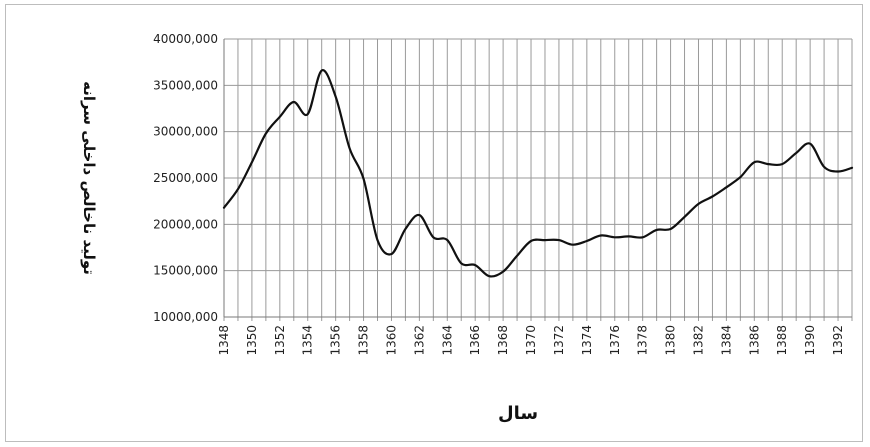 The height and width of the screenshot is (447, 870). Describe the element at coordinates (643, 340) in the screenshot. I see `x-tick-label: 1378` at that location.